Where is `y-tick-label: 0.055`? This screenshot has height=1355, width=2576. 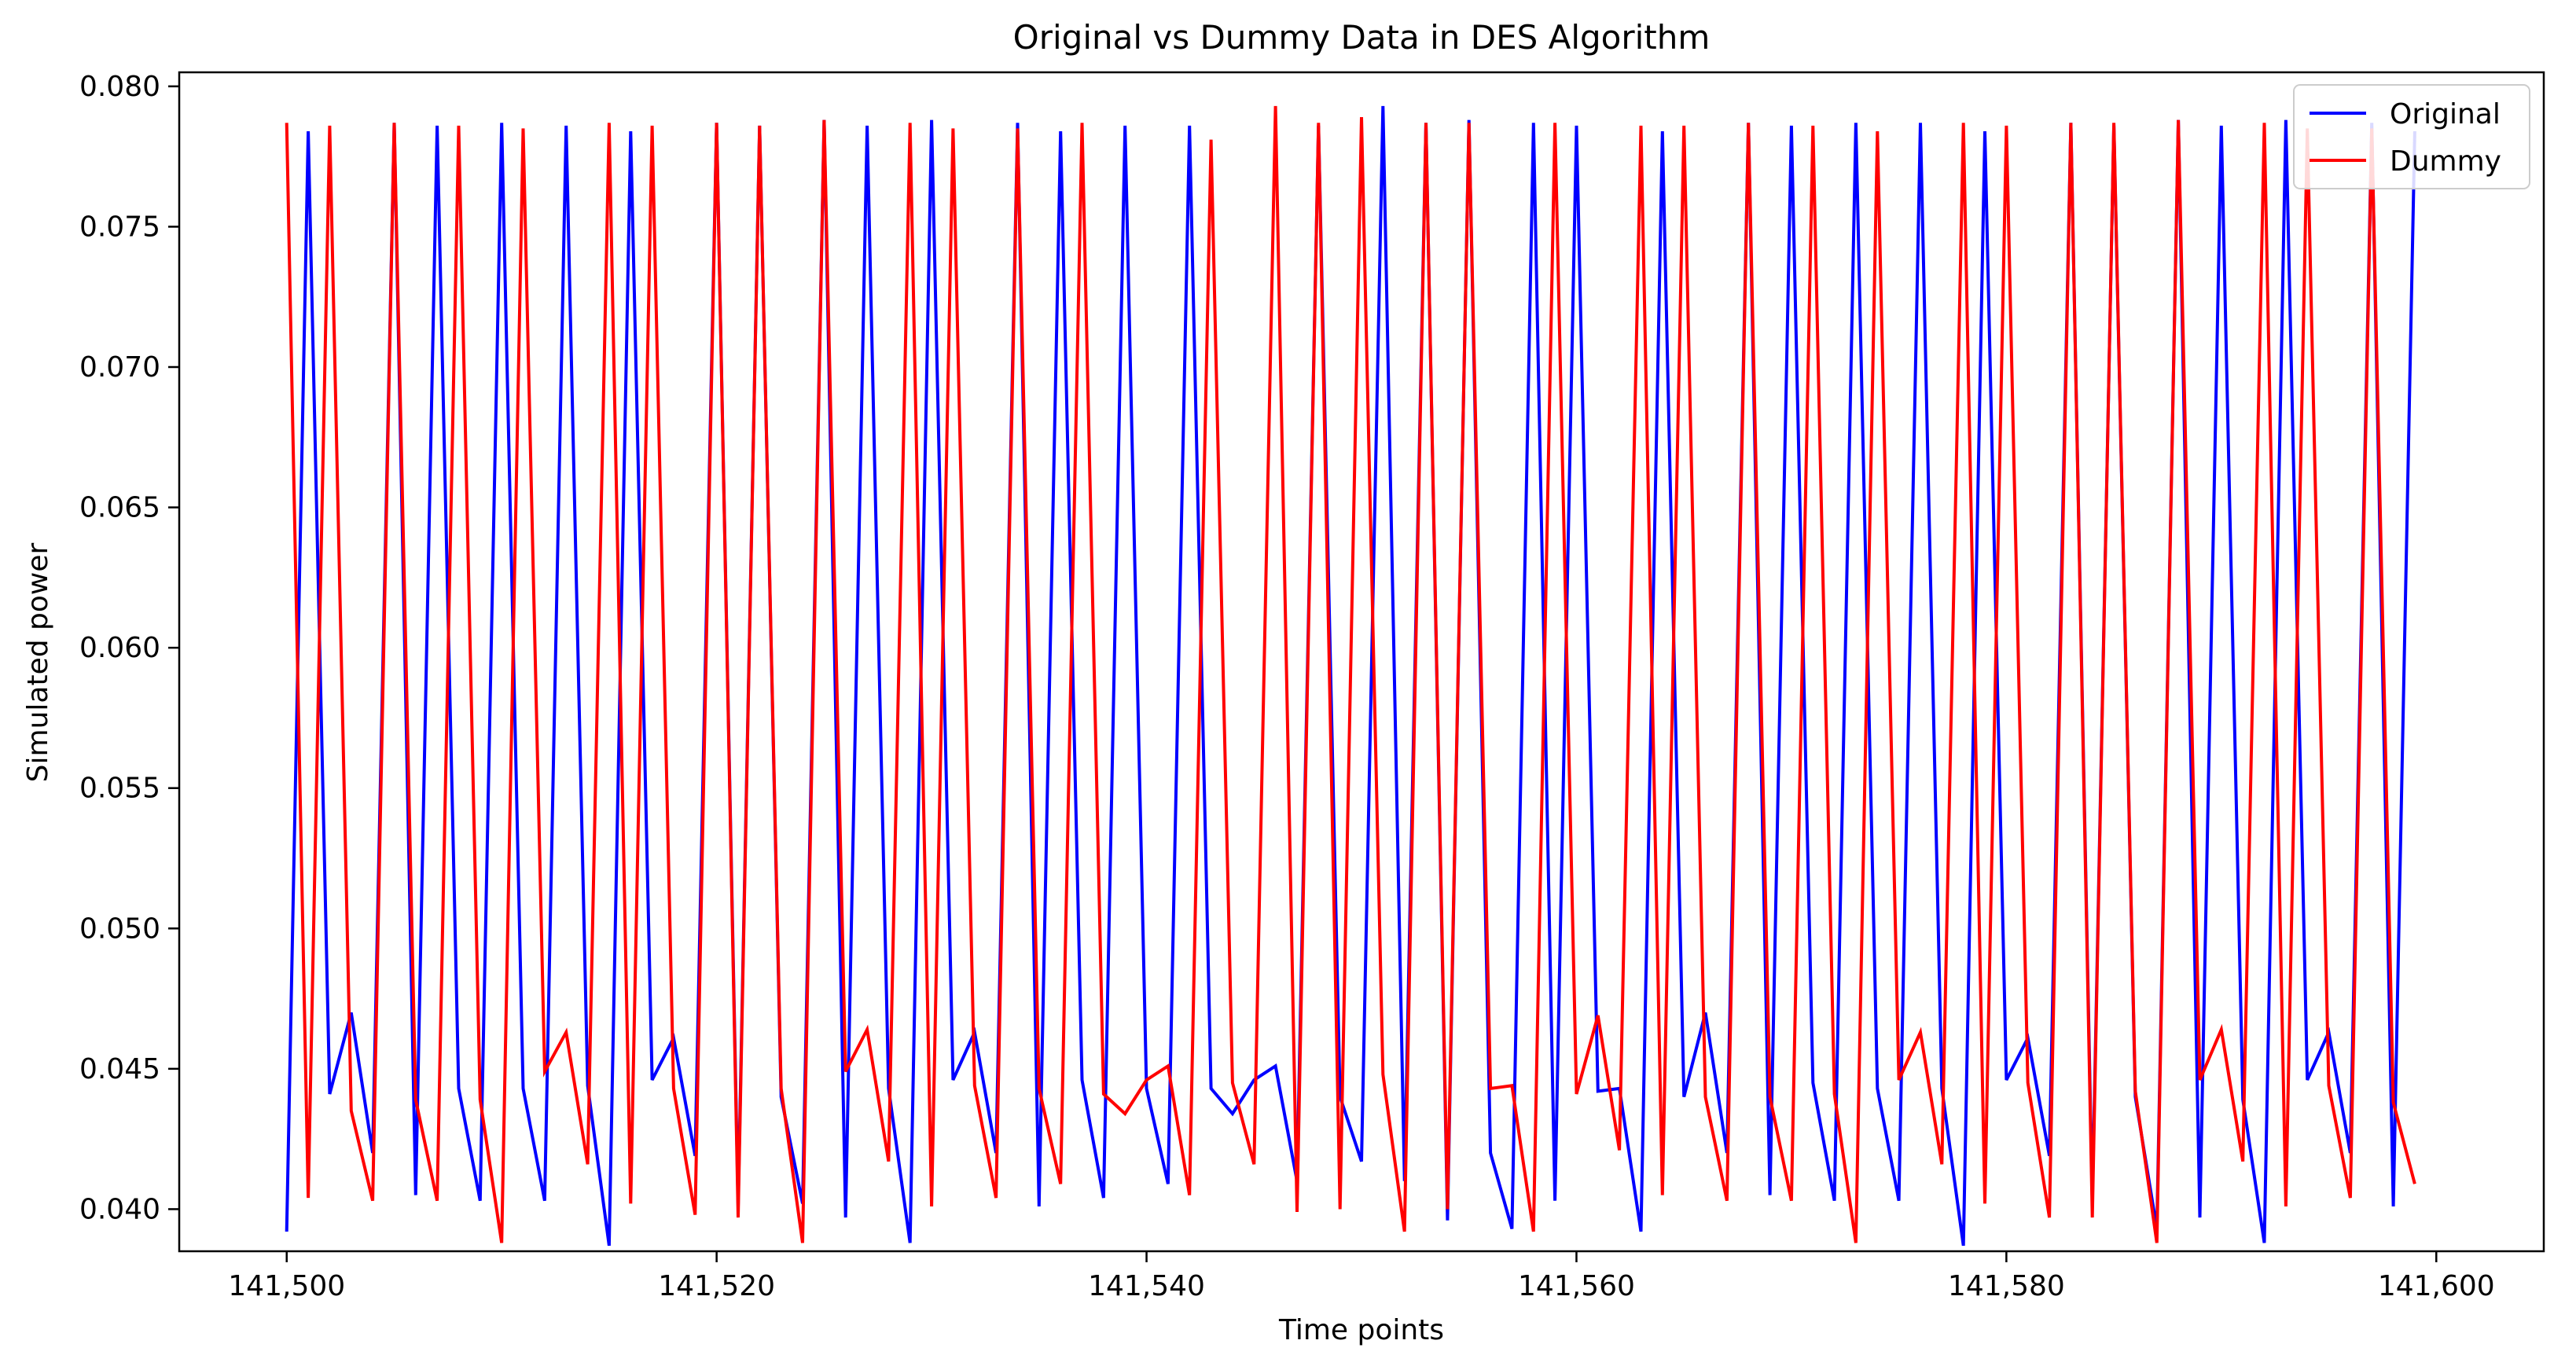
y-tick-label: 0.055 is located at coordinates (119, 789).